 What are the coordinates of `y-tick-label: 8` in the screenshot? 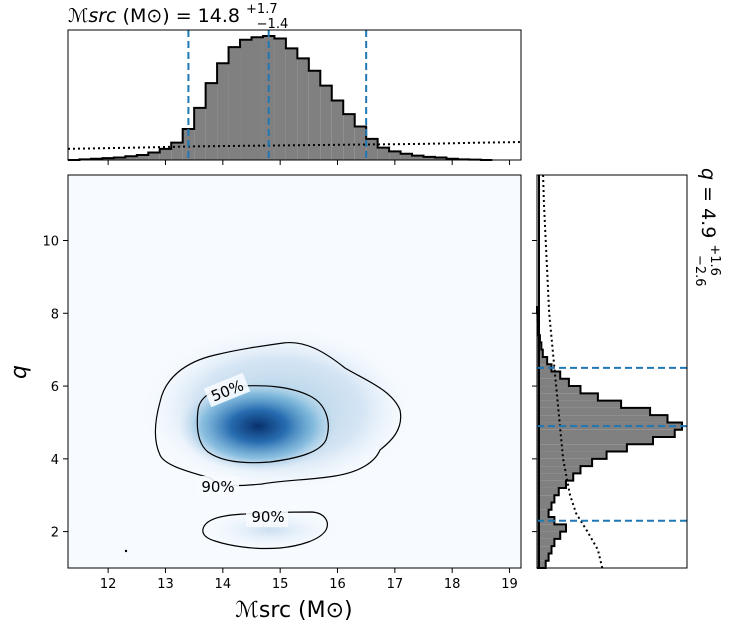 It's located at (55, 314).